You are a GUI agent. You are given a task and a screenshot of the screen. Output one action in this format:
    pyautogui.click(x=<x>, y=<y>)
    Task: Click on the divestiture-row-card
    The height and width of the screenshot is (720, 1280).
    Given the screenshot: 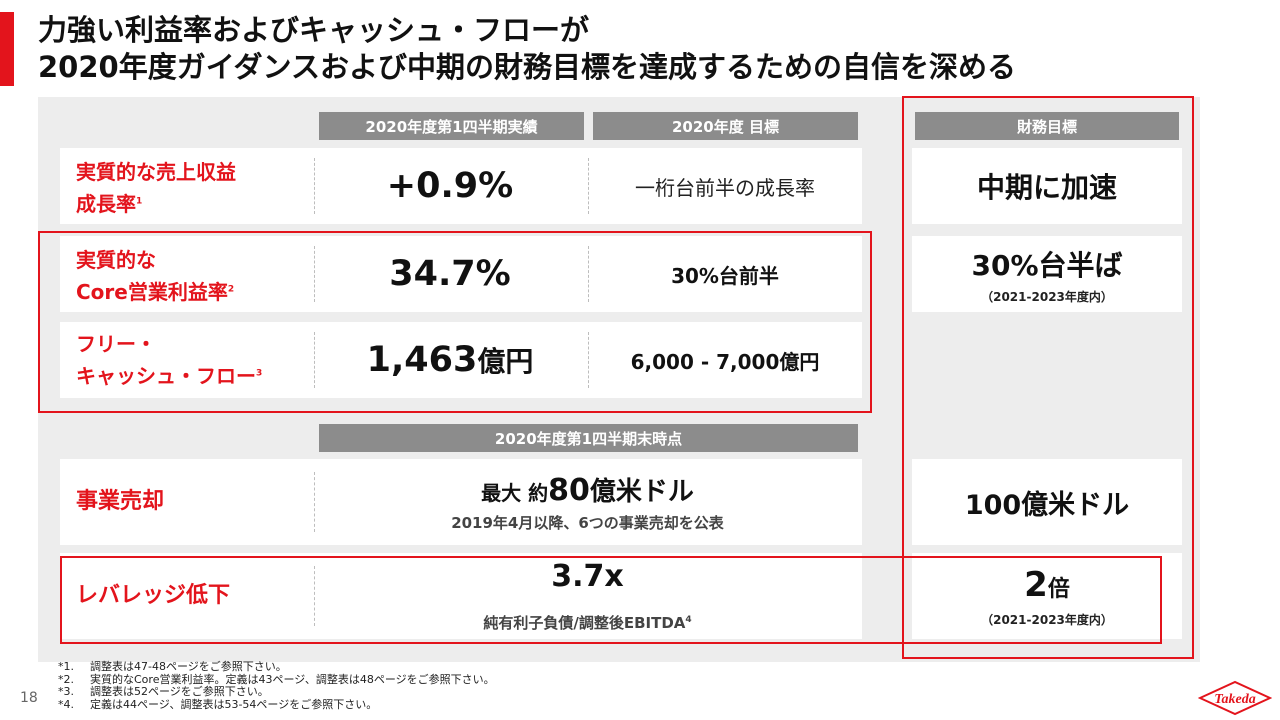 What is the action you would take?
    pyautogui.click(x=461, y=502)
    